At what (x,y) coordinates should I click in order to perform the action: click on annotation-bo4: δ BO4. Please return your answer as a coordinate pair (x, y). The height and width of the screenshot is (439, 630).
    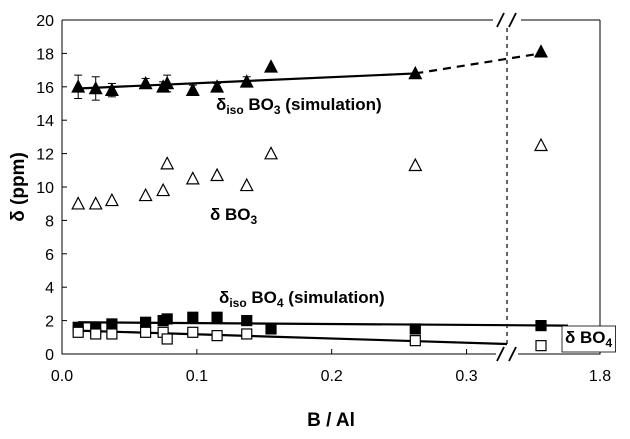
    Looking at the image, I should click on (589, 339).